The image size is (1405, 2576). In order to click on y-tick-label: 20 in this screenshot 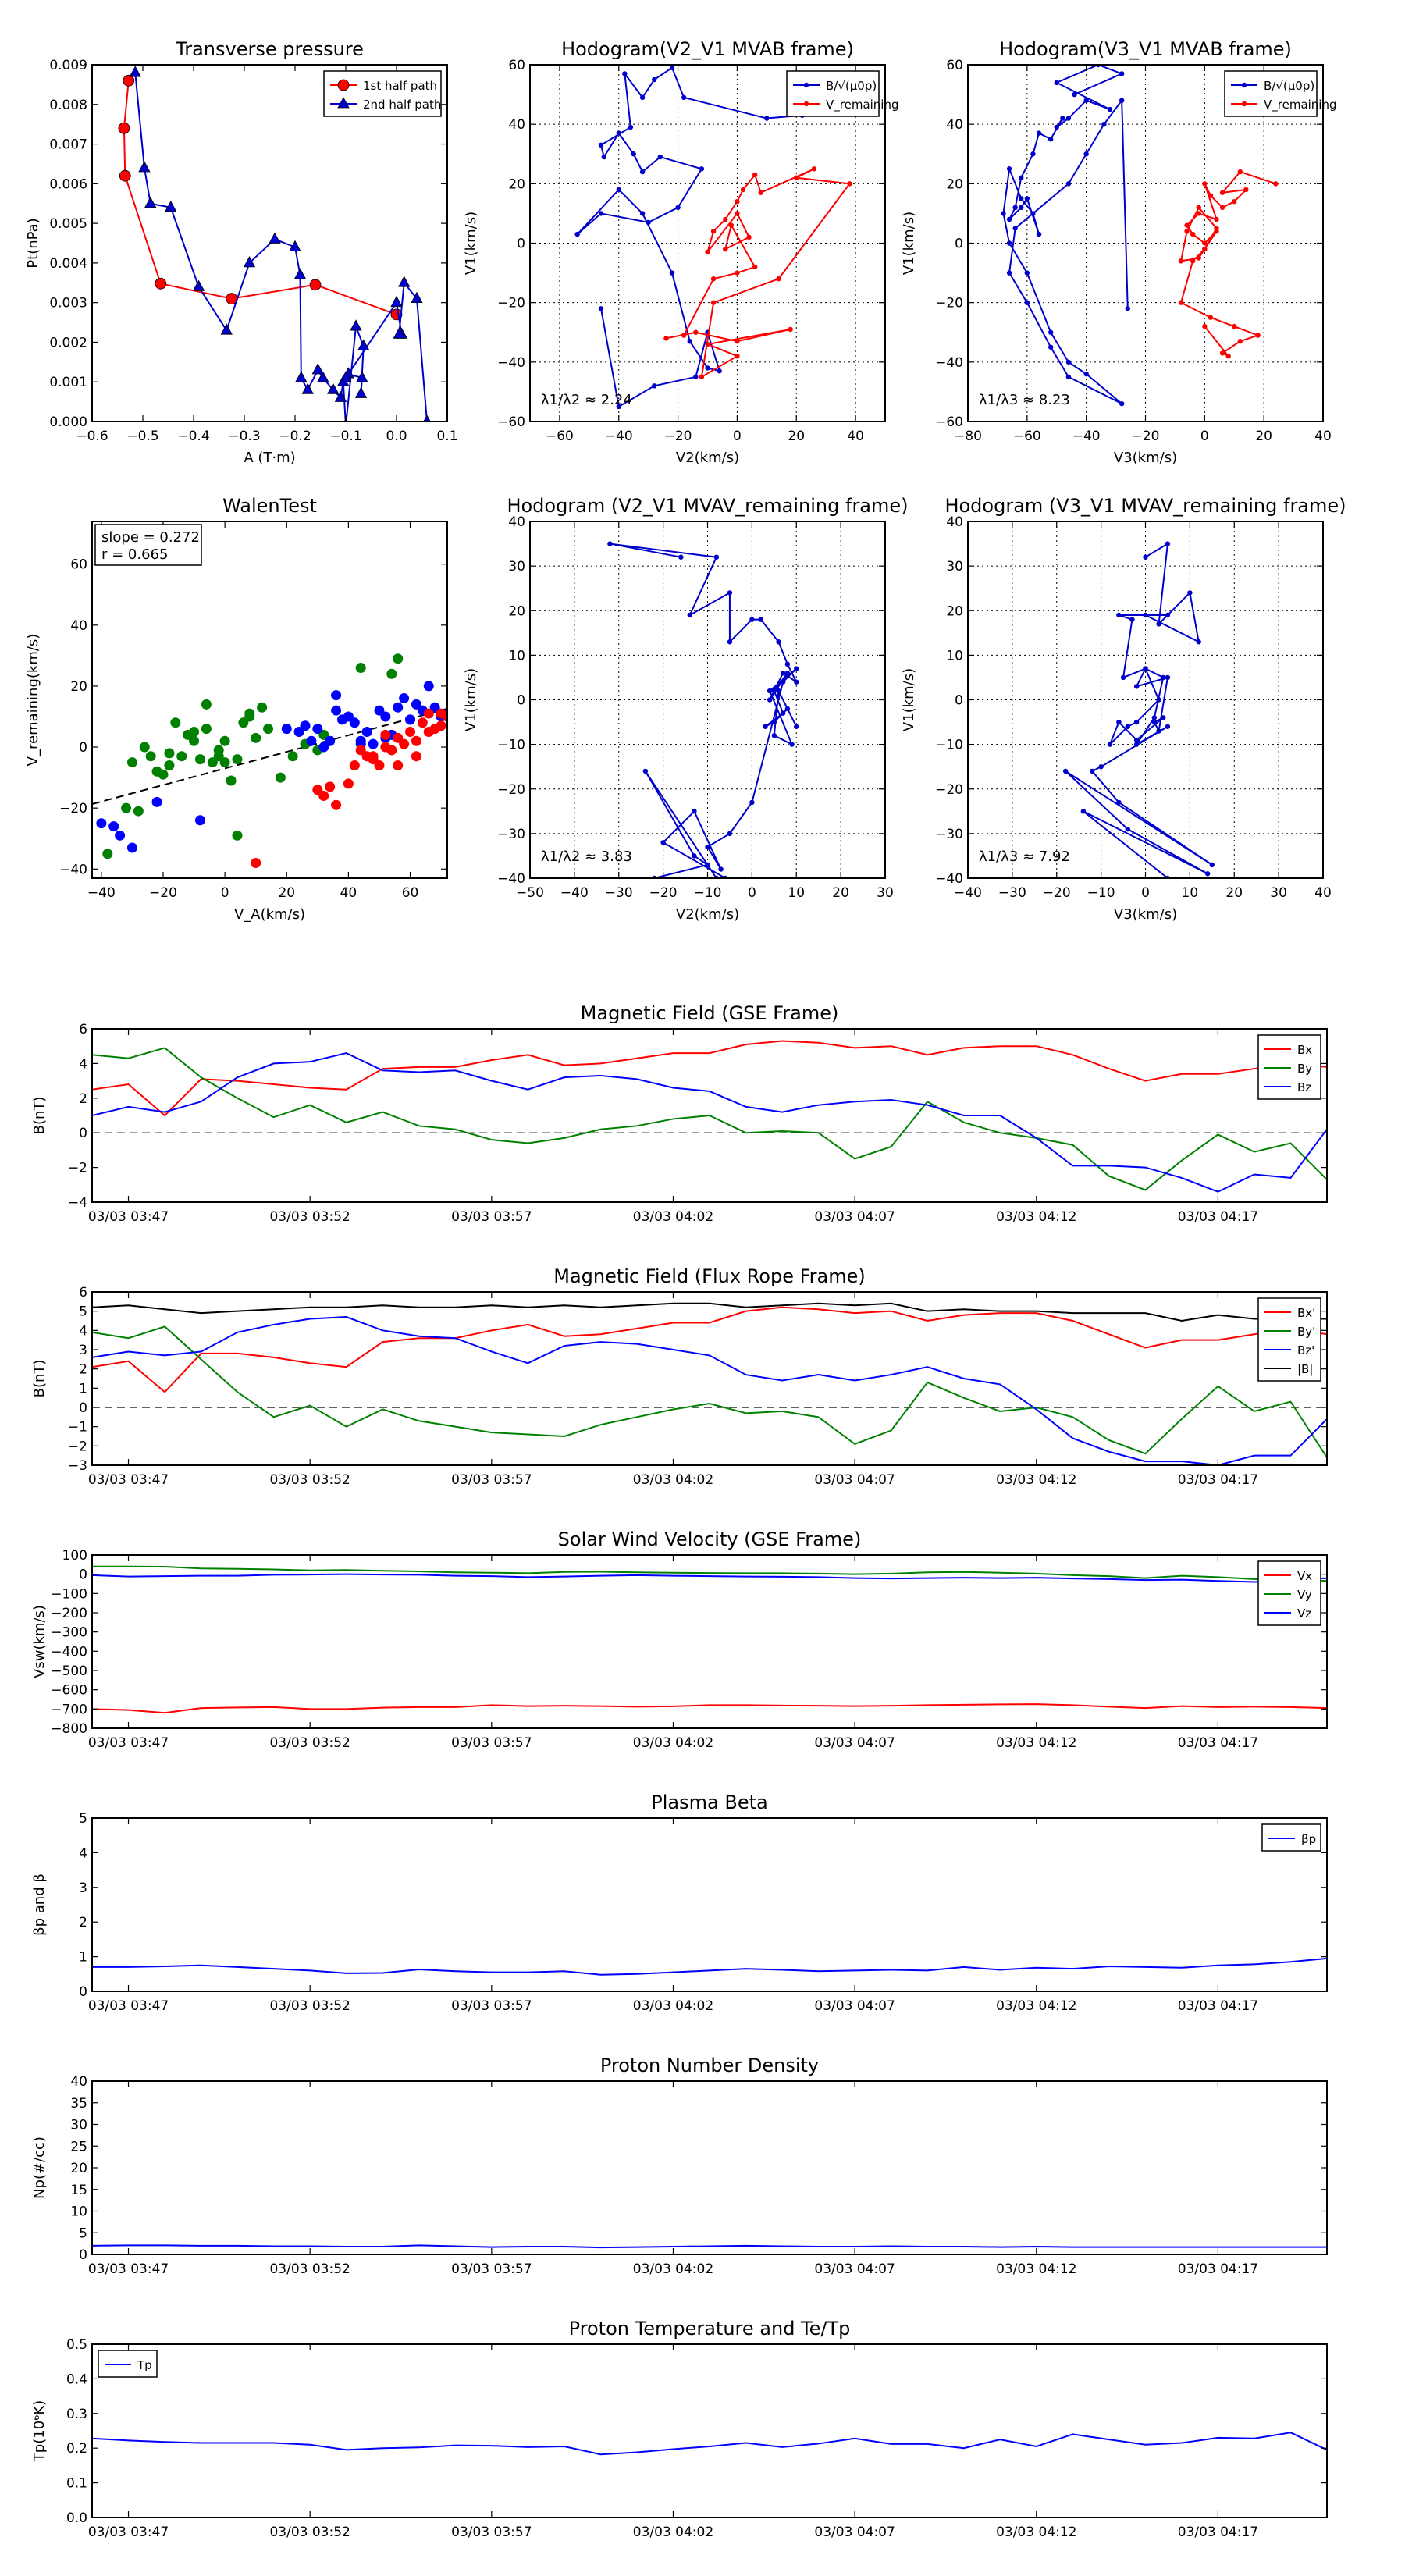, I will do `click(955, 184)`.